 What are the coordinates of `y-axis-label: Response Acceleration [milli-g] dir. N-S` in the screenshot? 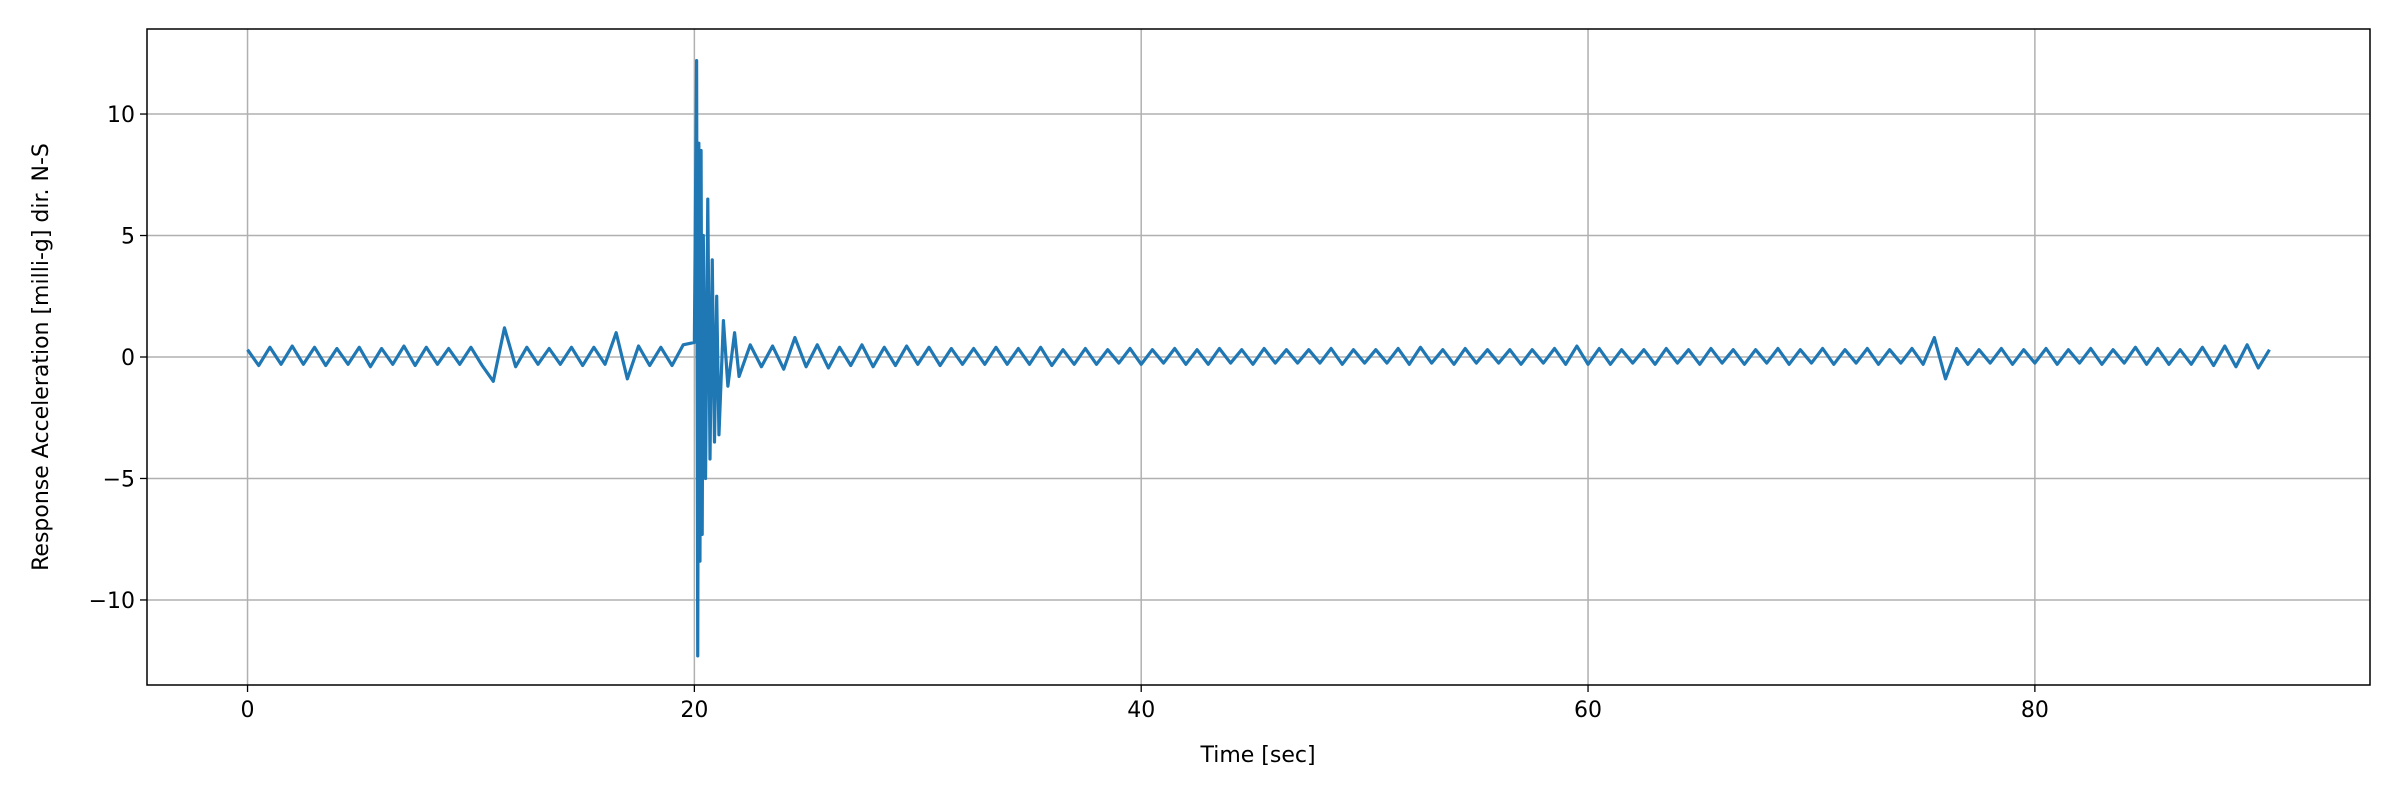 It's located at (41, 357).